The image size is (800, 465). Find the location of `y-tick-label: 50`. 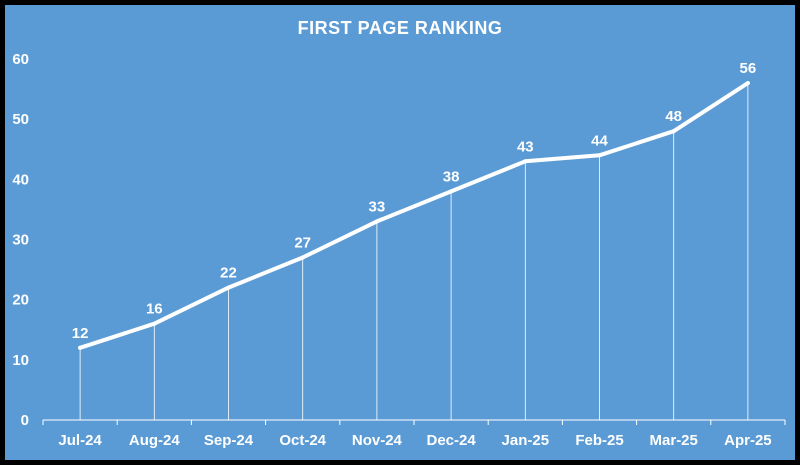

y-tick-label: 50 is located at coordinates (20, 119).